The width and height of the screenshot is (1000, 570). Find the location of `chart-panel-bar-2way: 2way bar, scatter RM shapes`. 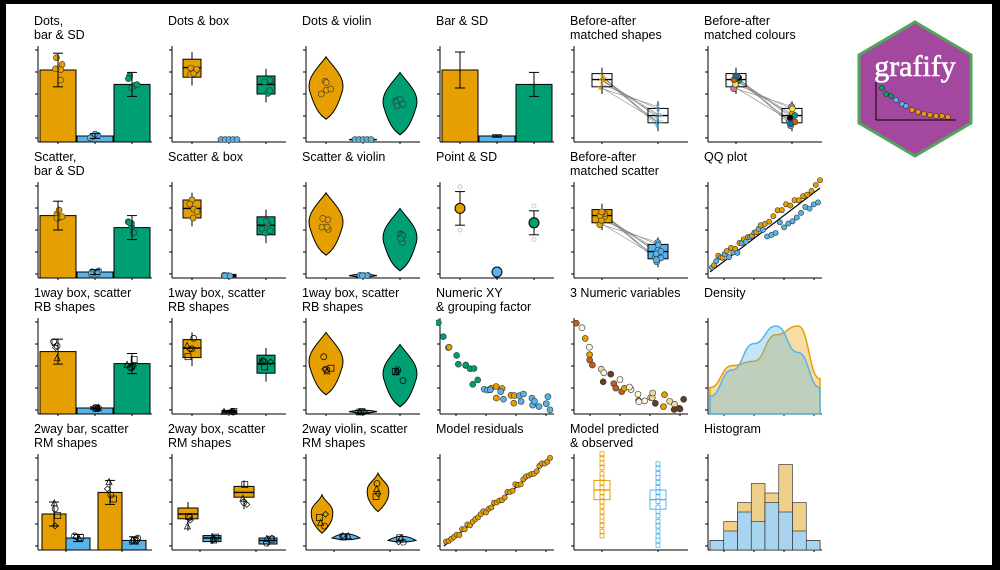

chart-panel-bar-2way: 2way bar, scatter RM shapes is located at coordinates (98, 487).